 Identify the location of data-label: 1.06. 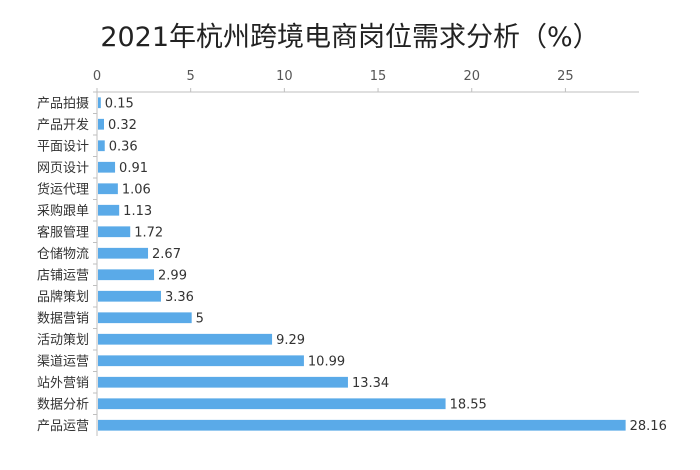
(136, 189).